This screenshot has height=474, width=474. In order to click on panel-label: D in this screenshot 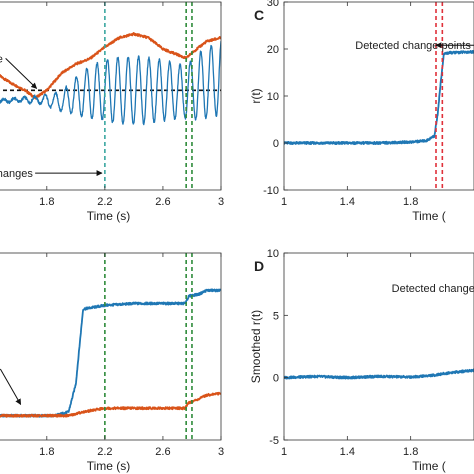, I will do `click(259, 266)`.